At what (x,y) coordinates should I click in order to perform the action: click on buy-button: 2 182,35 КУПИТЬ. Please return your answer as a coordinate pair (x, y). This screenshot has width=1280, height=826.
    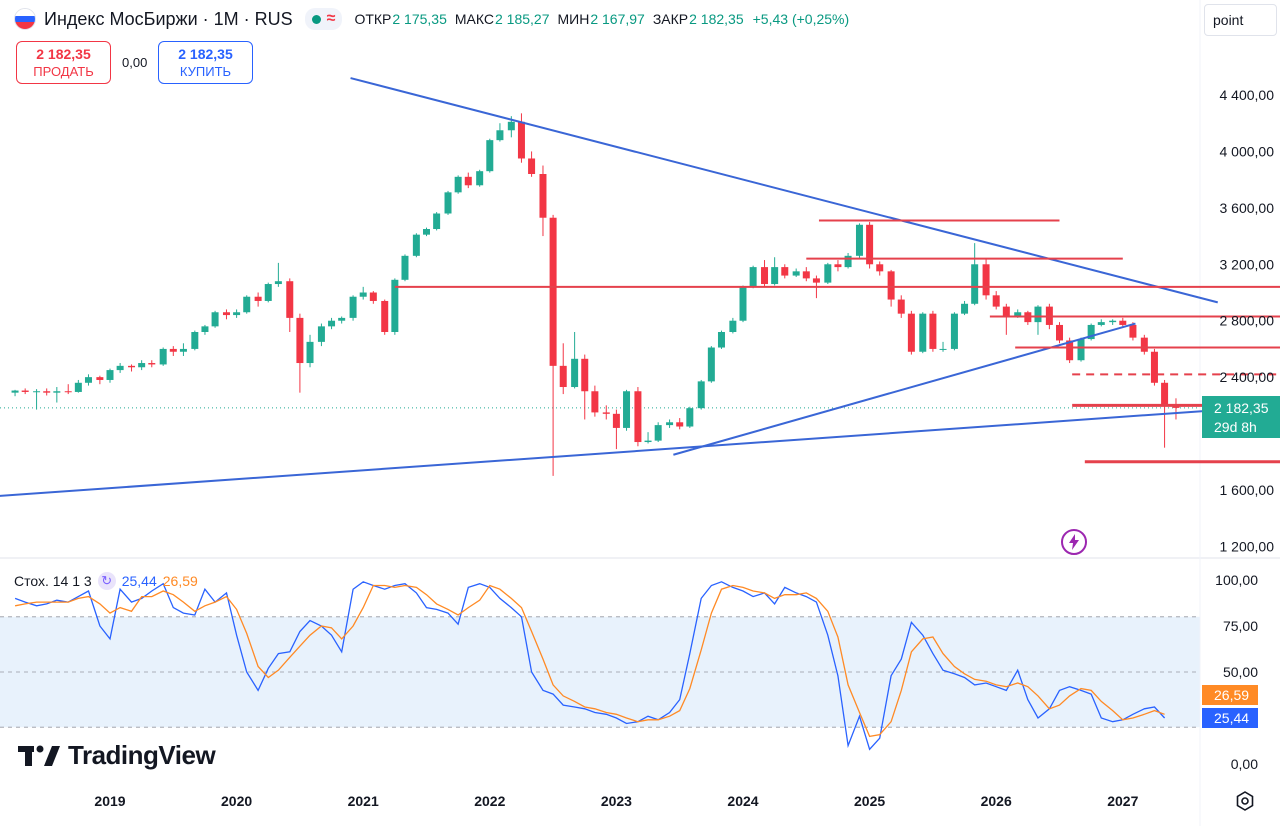
    Looking at the image, I should click on (205, 62).